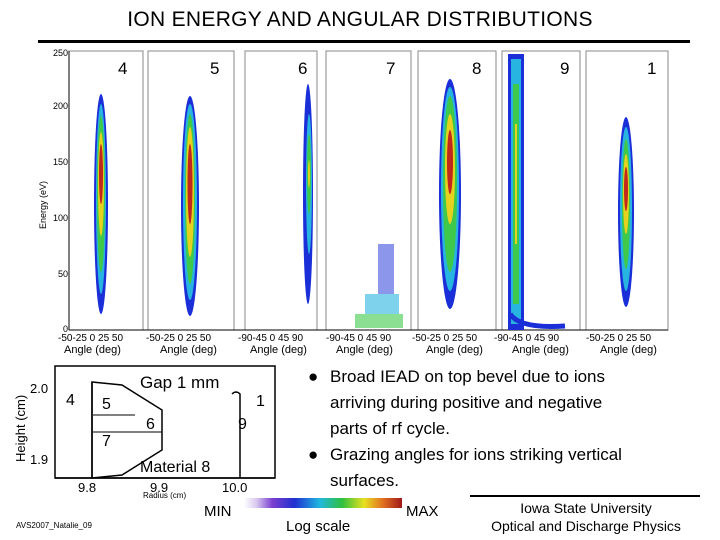 This screenshot has width=720, height=540. What do you see at coordinates (215, 68) in the screenshot?
I see `iead-panel-label: 5` at bounding box center [215, 68].